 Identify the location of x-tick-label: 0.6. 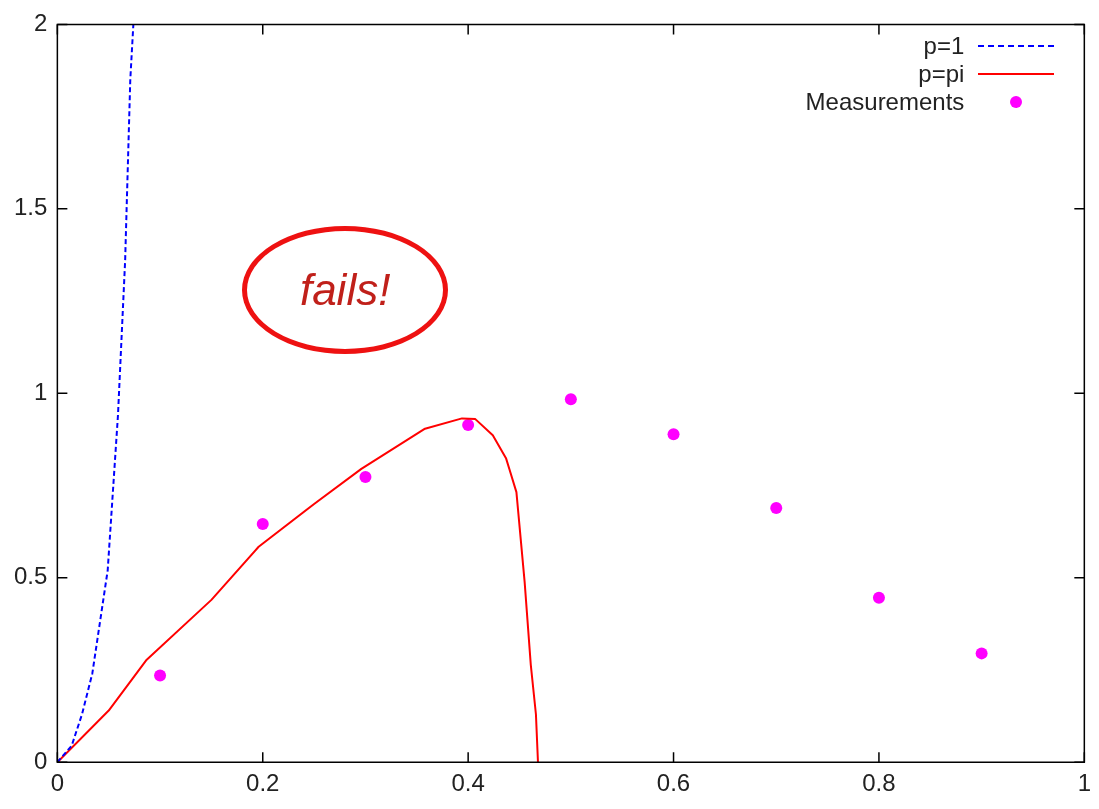
(673, 783).